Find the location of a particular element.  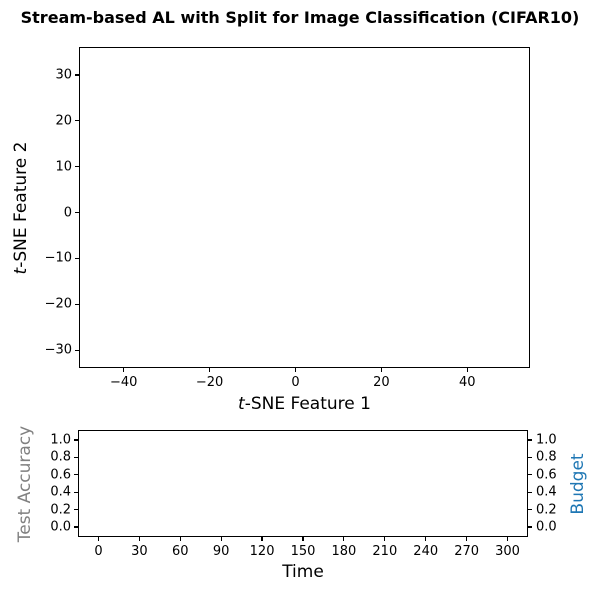

y-tick-label-left: −30 is located at coordinates (58, 350).